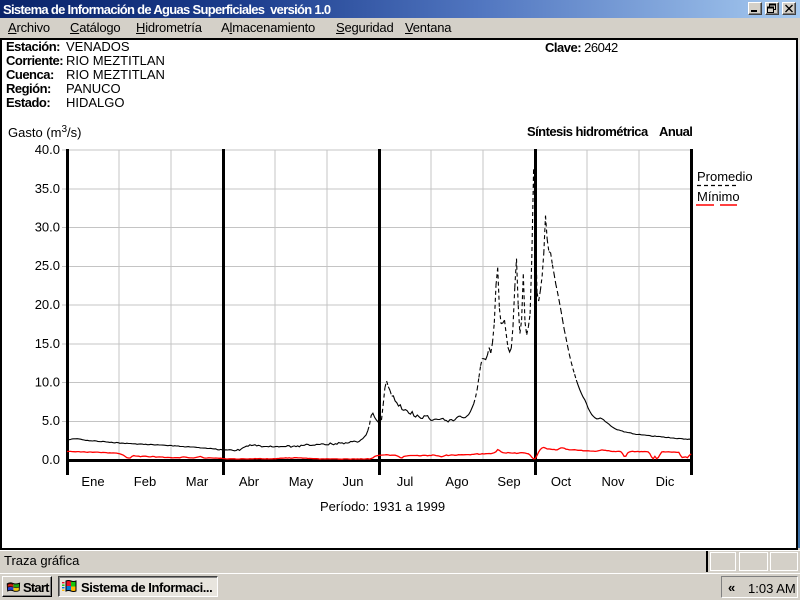  I want to click on svg-text: 15.0, so click(47, 343).